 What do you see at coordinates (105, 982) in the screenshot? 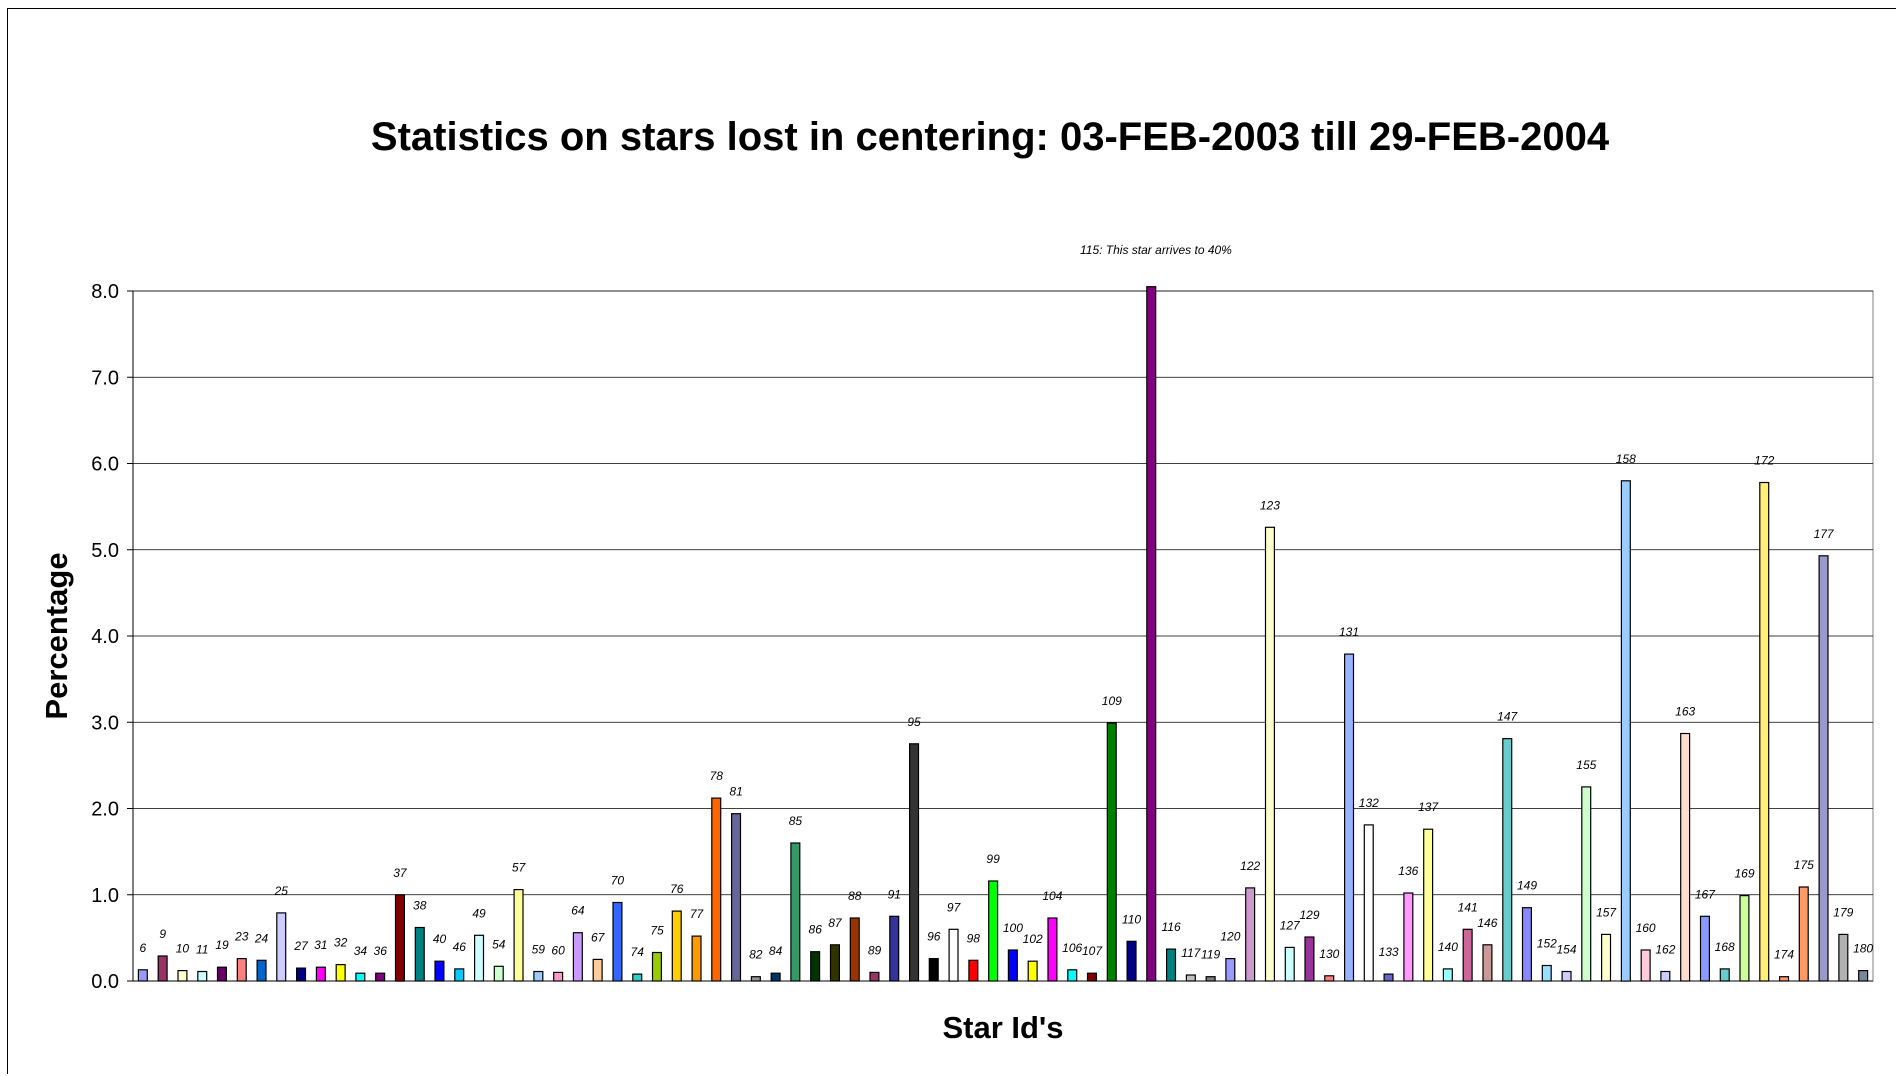
I see `y-tick-label: 0.0` at bounding box center [105, 982].